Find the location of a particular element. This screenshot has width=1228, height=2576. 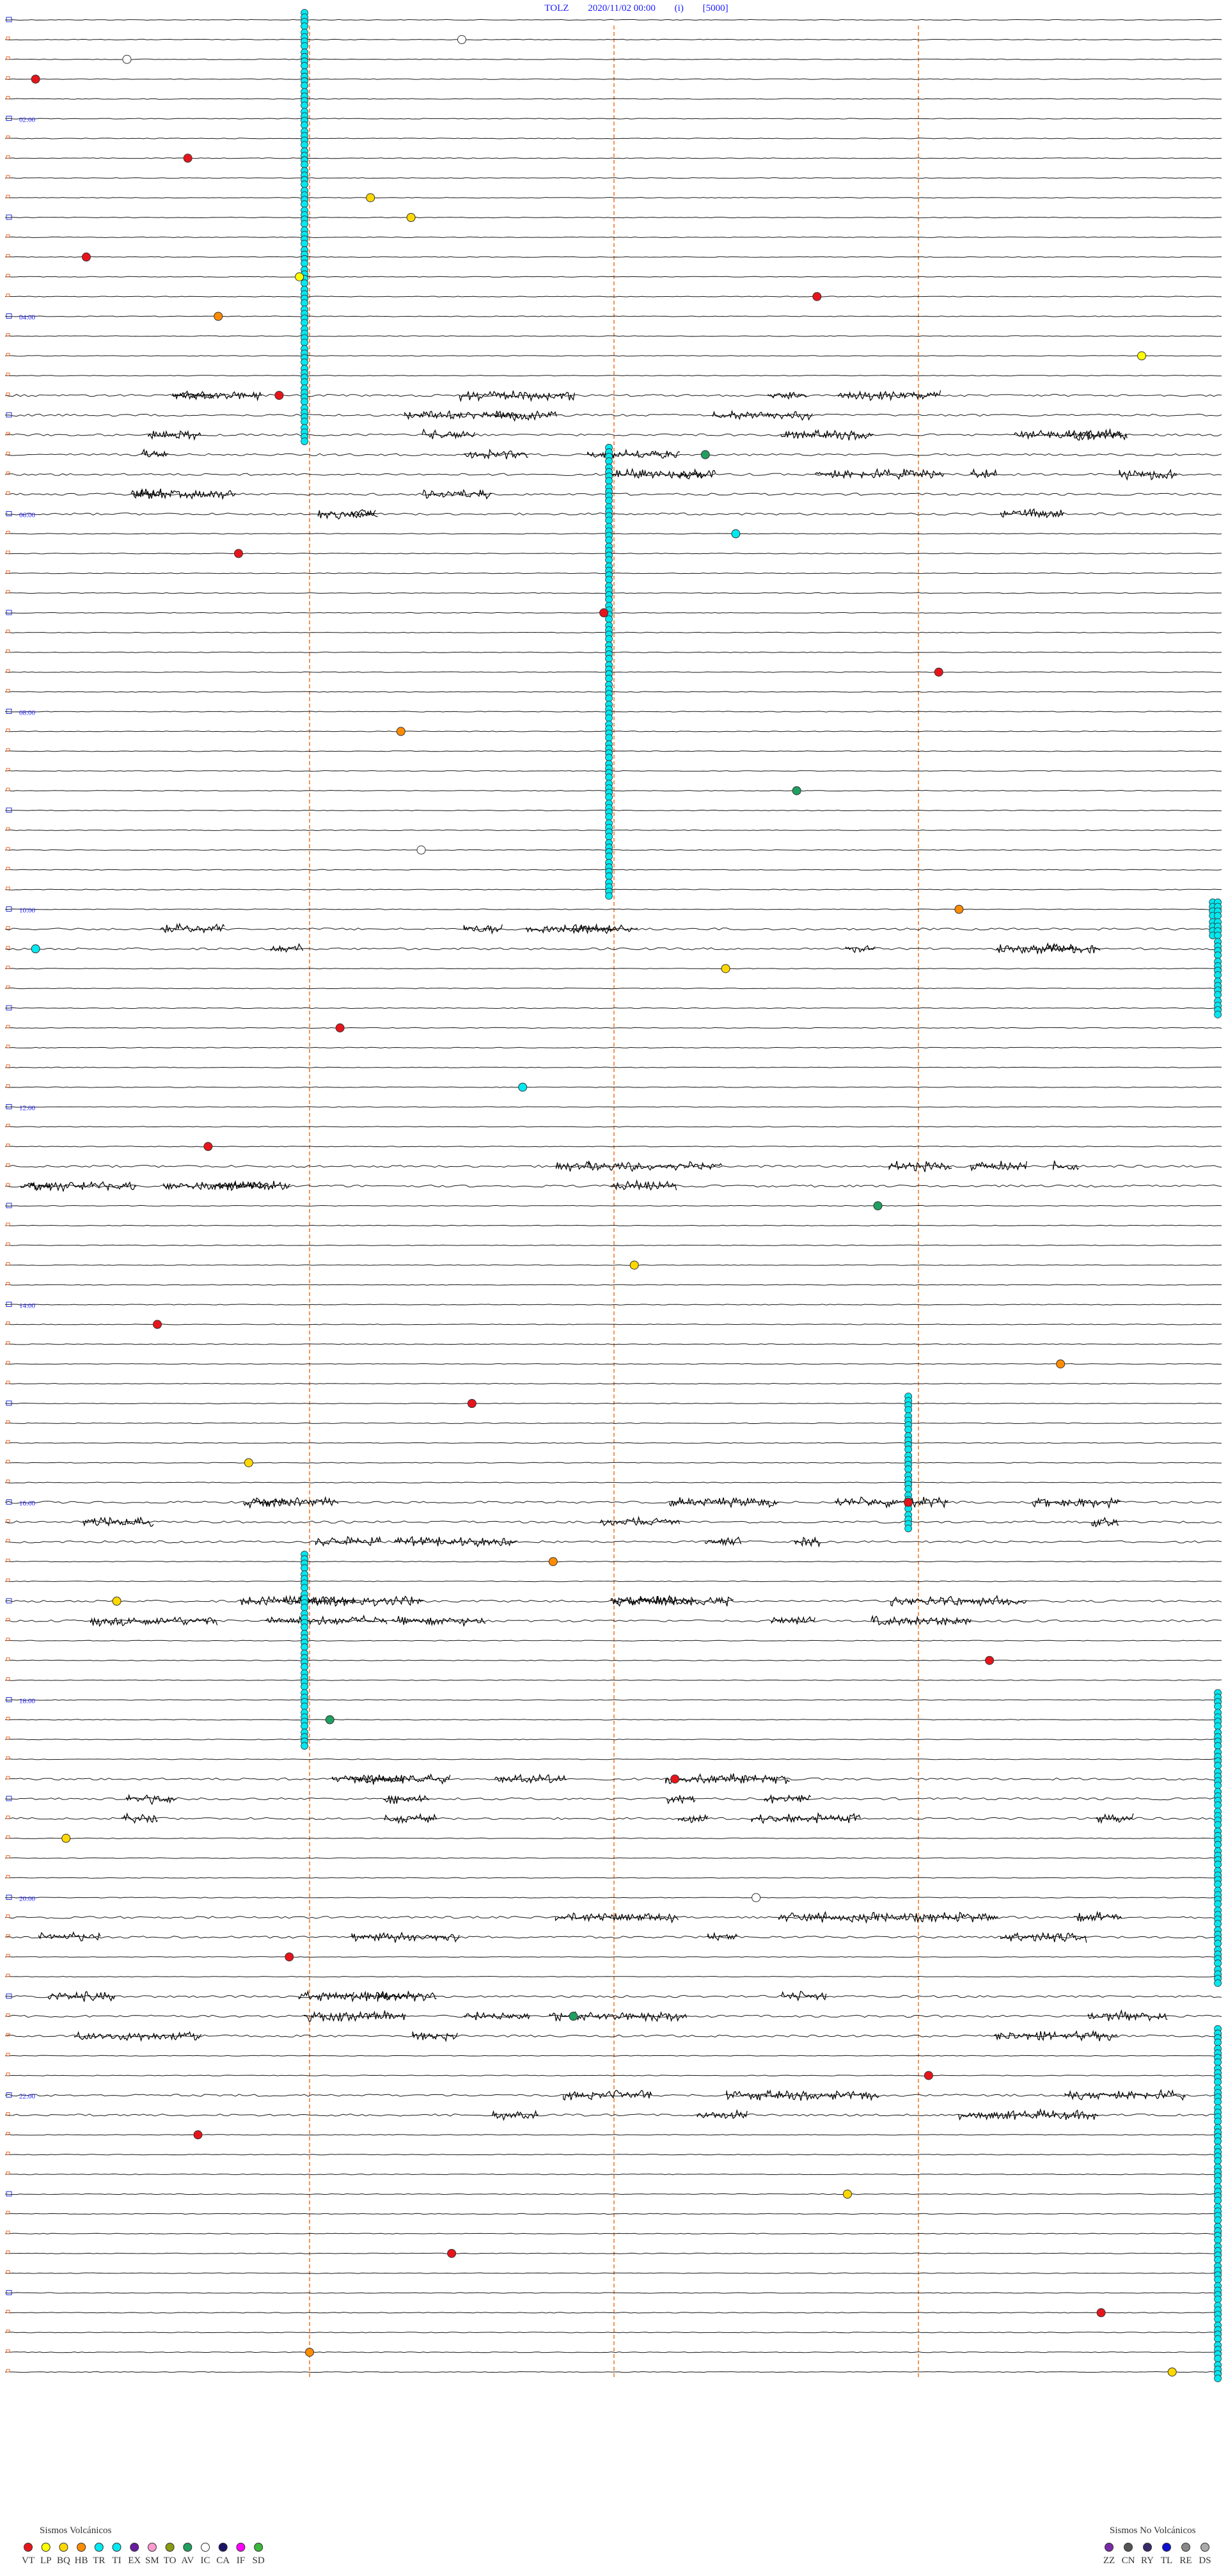

legend-code: VT is located at coordinates (28, 2561).